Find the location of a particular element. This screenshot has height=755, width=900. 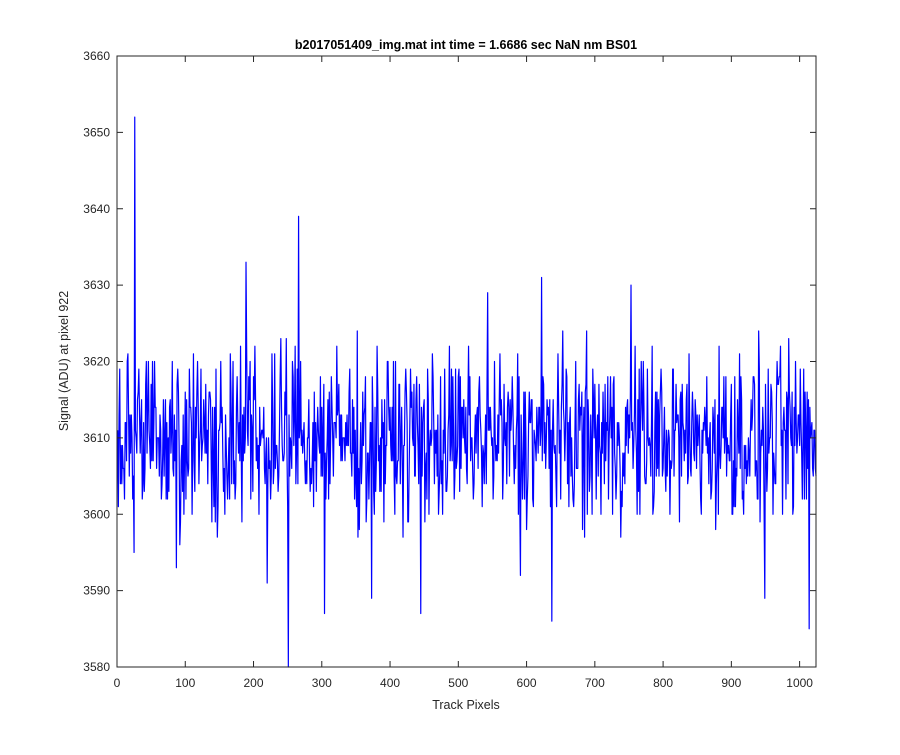

y-tick-label: 3640 is located at coordinates (96, 209).